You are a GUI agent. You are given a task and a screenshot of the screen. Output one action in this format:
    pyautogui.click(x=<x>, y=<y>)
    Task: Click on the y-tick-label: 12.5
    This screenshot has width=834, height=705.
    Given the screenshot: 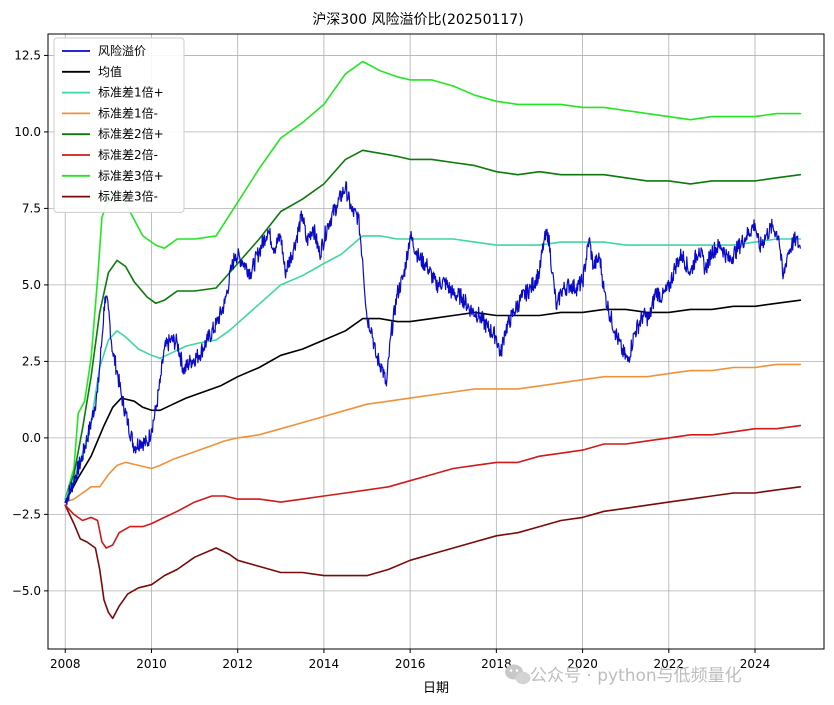 What is the action you would take?
    pyautogui.click(x=27, y=55)
    